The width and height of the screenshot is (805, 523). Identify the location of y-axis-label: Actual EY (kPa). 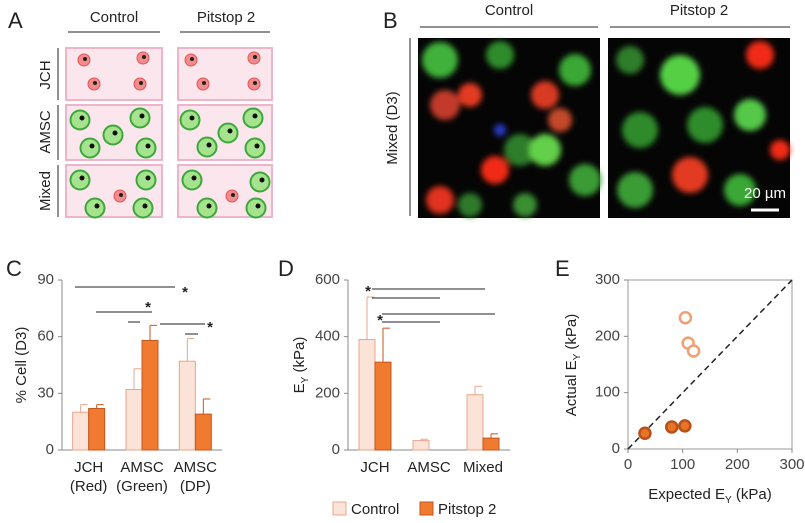
(573, 365).